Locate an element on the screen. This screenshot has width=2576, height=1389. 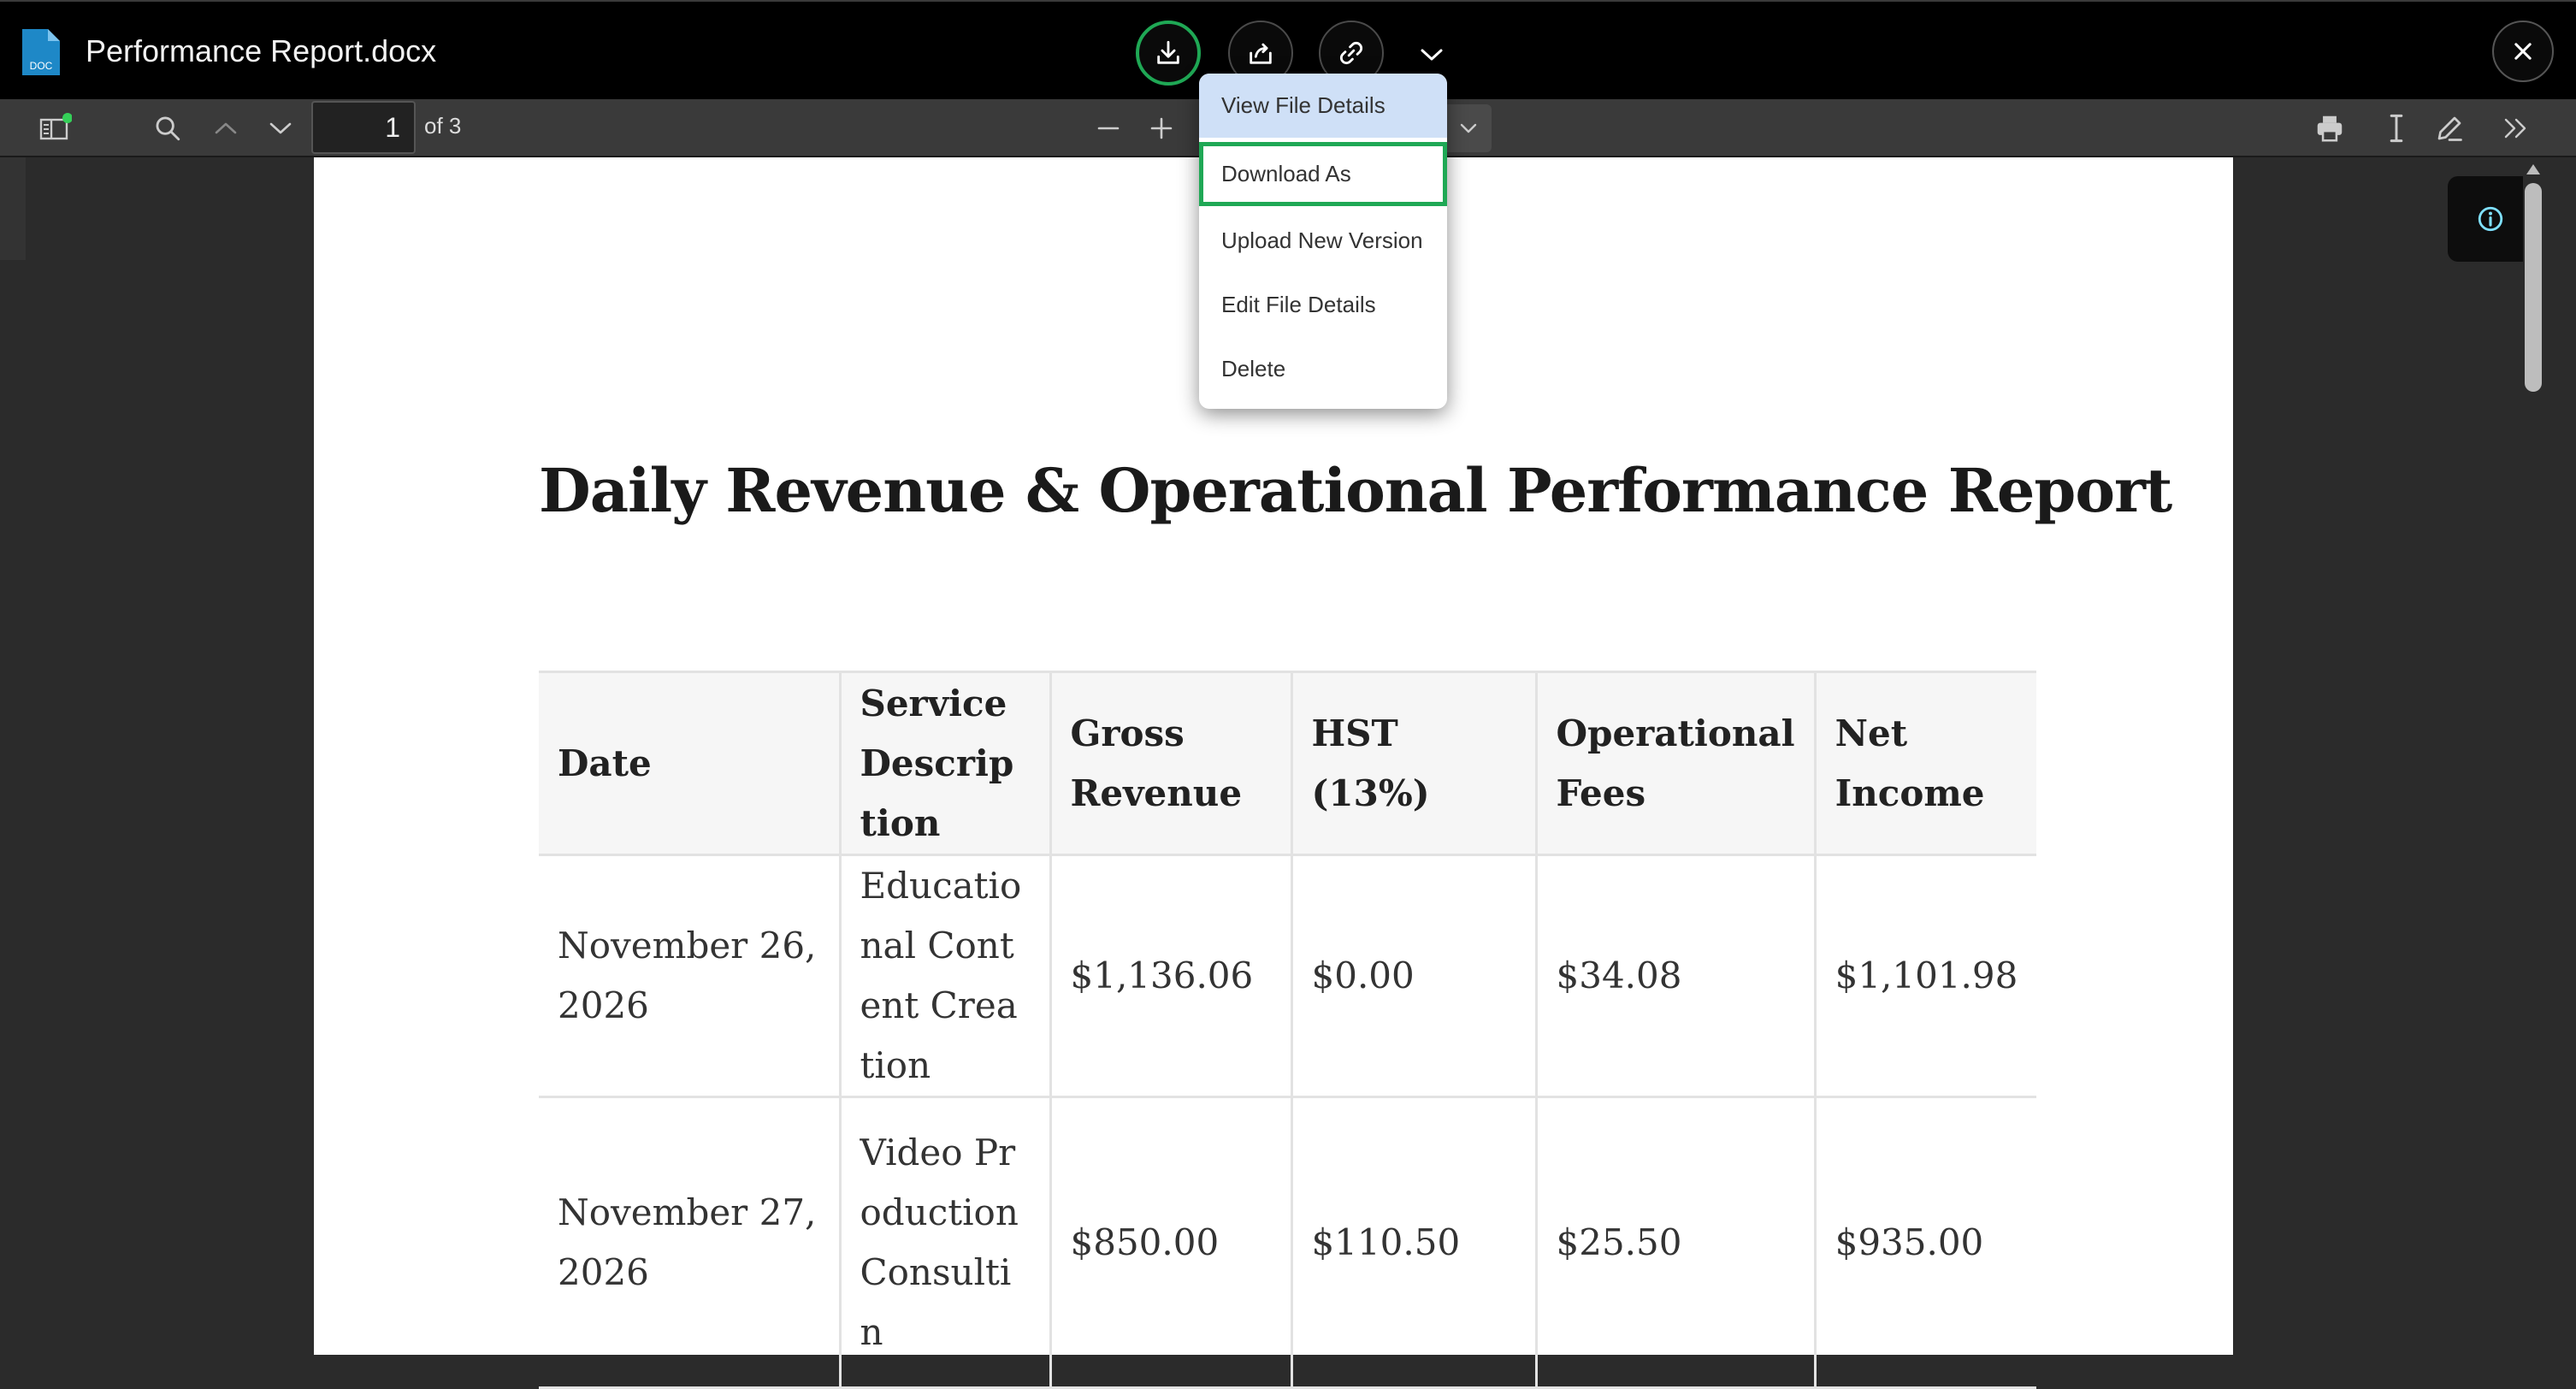
share-icon is located at coordinates (1261, 54).